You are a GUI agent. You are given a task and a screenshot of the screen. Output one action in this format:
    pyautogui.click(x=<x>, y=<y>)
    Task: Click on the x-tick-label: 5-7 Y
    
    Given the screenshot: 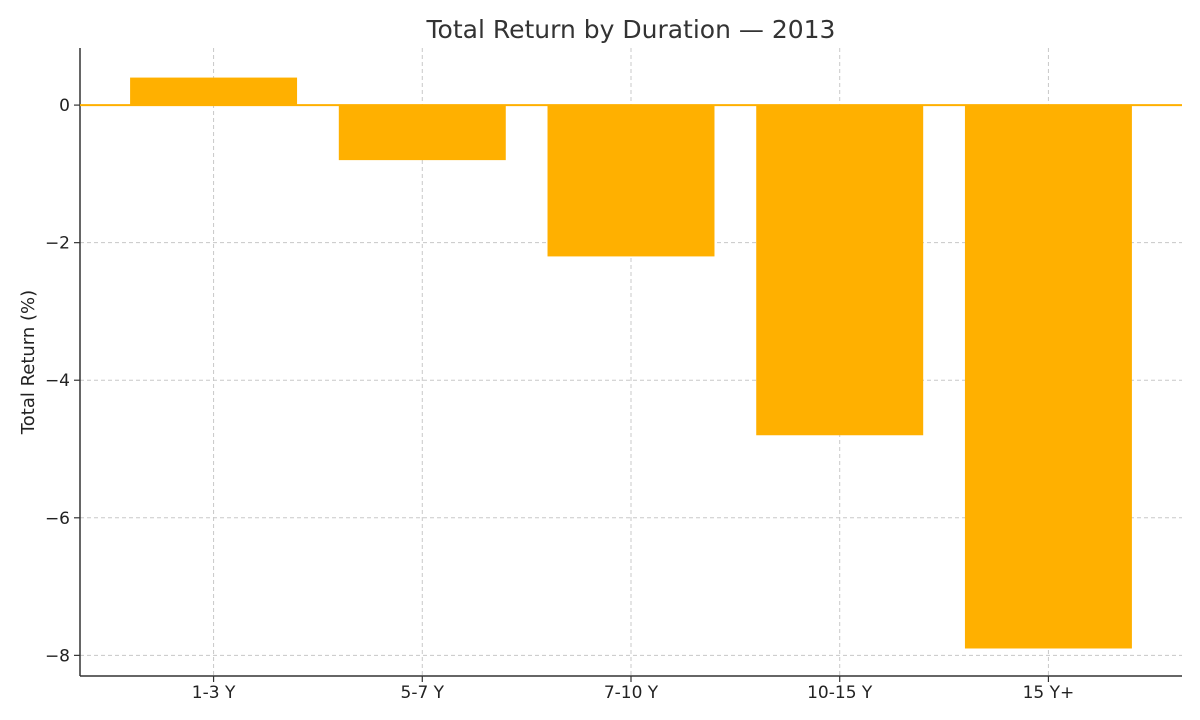 What is the action you would take?
    pyautogui.click(x=423, y=693)
    